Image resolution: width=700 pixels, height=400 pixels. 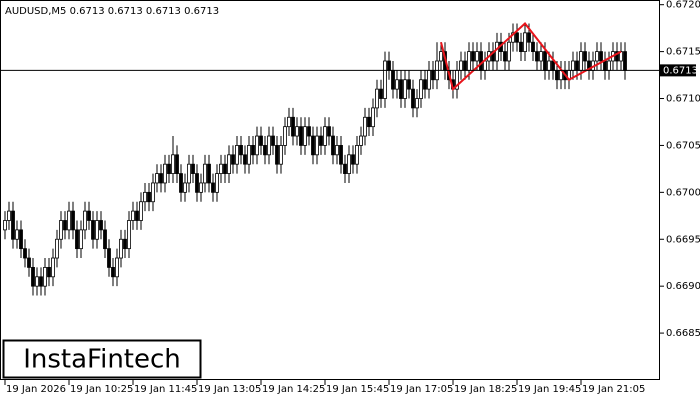 What do you see at coordinates (229, 389) in the screenshot?
I see `x-tick-label: 19 Jan 13:05` at bounding box center [229, 389].